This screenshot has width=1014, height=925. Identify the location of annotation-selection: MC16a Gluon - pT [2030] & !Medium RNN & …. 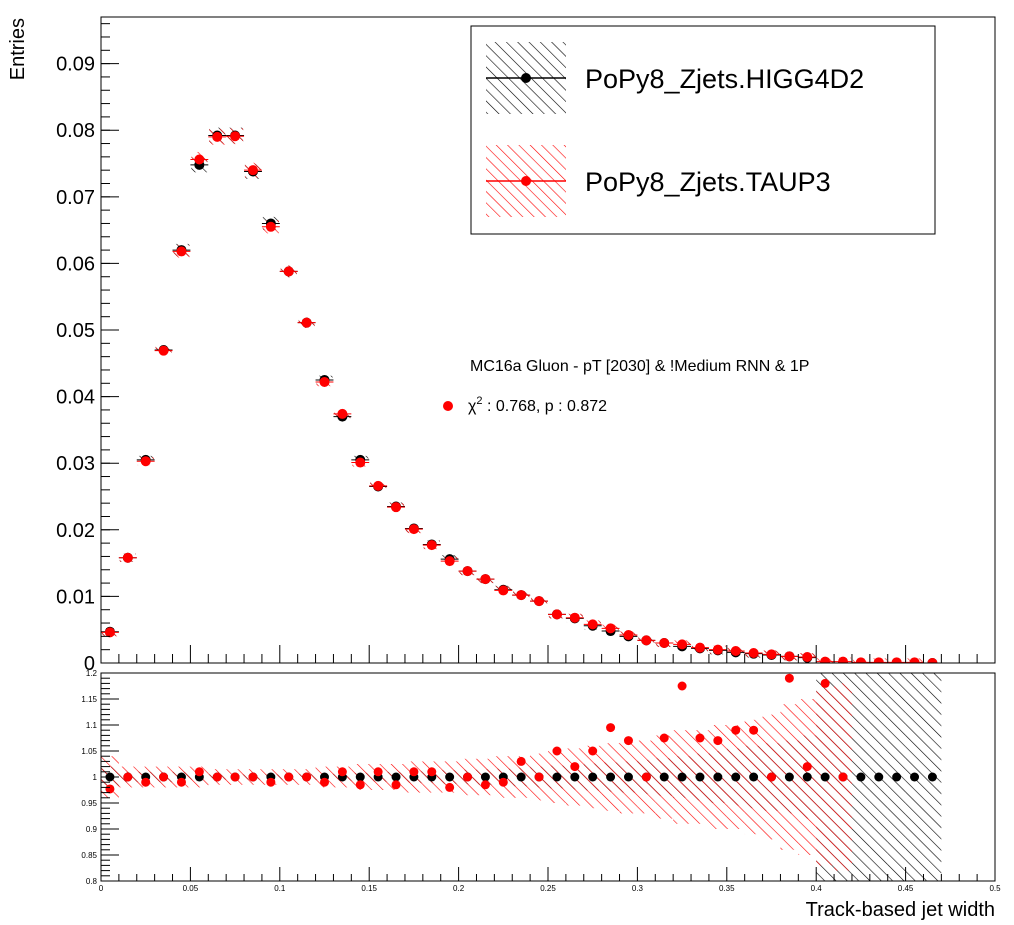
(639, 366).